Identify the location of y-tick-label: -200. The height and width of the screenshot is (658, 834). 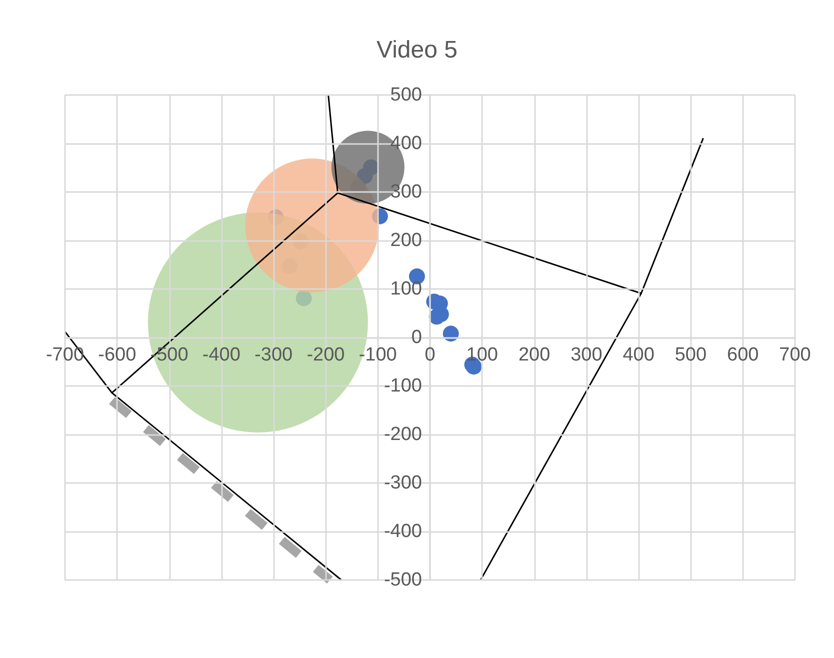
(403, 434).